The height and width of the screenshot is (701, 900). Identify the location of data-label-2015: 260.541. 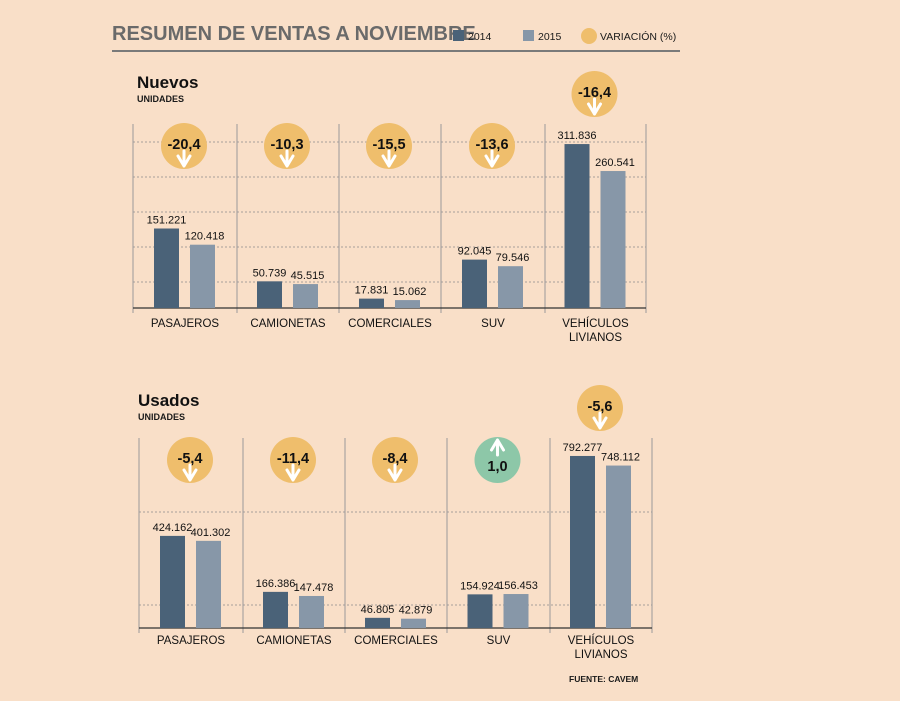
(615, 163).